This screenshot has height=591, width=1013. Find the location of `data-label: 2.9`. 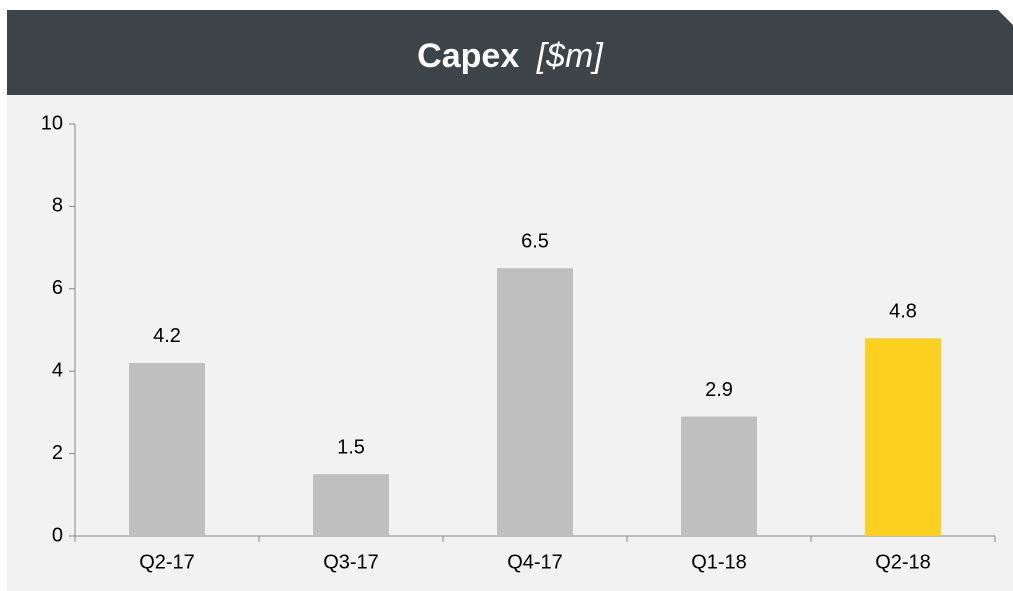

data-label: 2.9 is located at coordinates (719, 390).